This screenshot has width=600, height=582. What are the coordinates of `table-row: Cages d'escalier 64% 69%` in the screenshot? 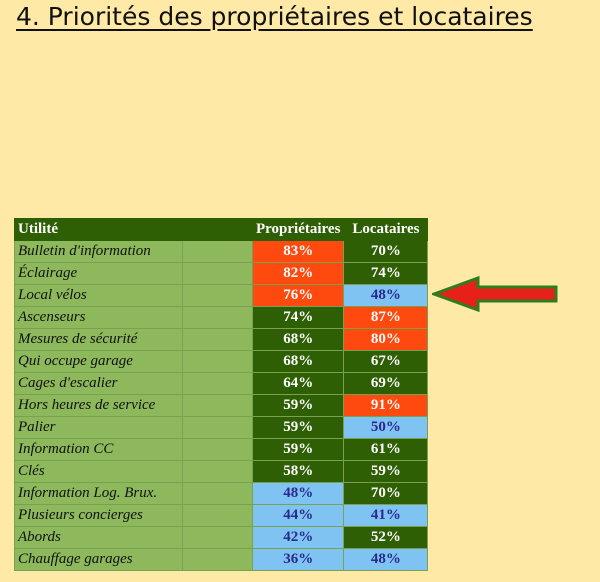 It's located at (221, 383).